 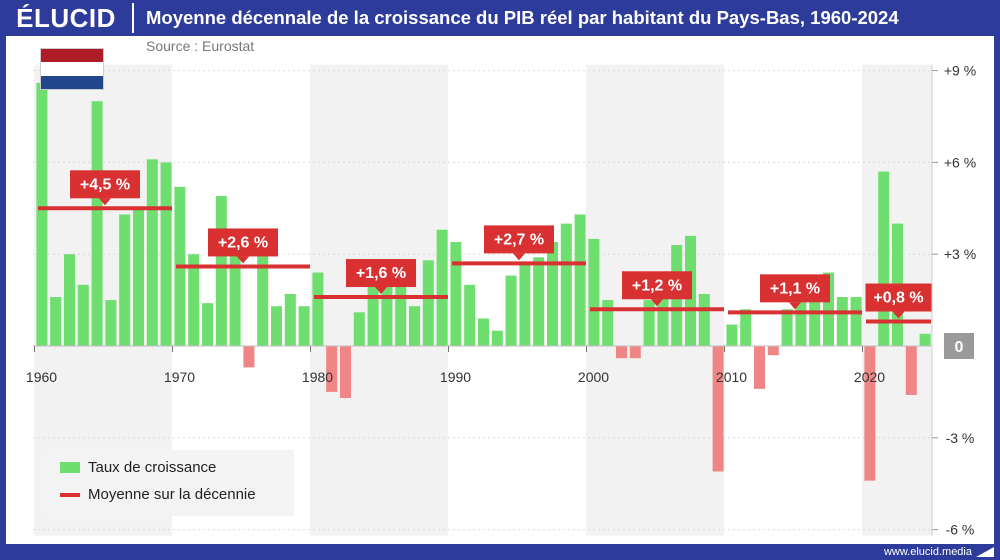 What do you see at coordinates (42, 214) in the screenshot?
I see `bar-1960` at bounding box center [42, 214].